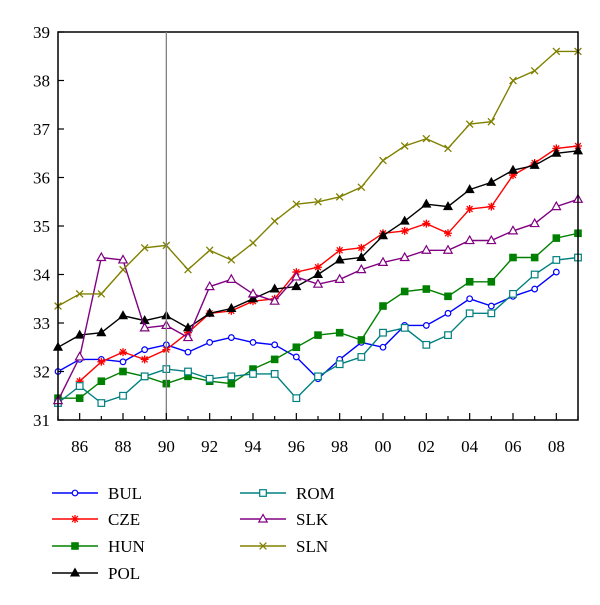  What do you see at coordinates (97, 493) in the screenshot?
I see `legend-item-bul: BUL` at bounding box center [97, 493].